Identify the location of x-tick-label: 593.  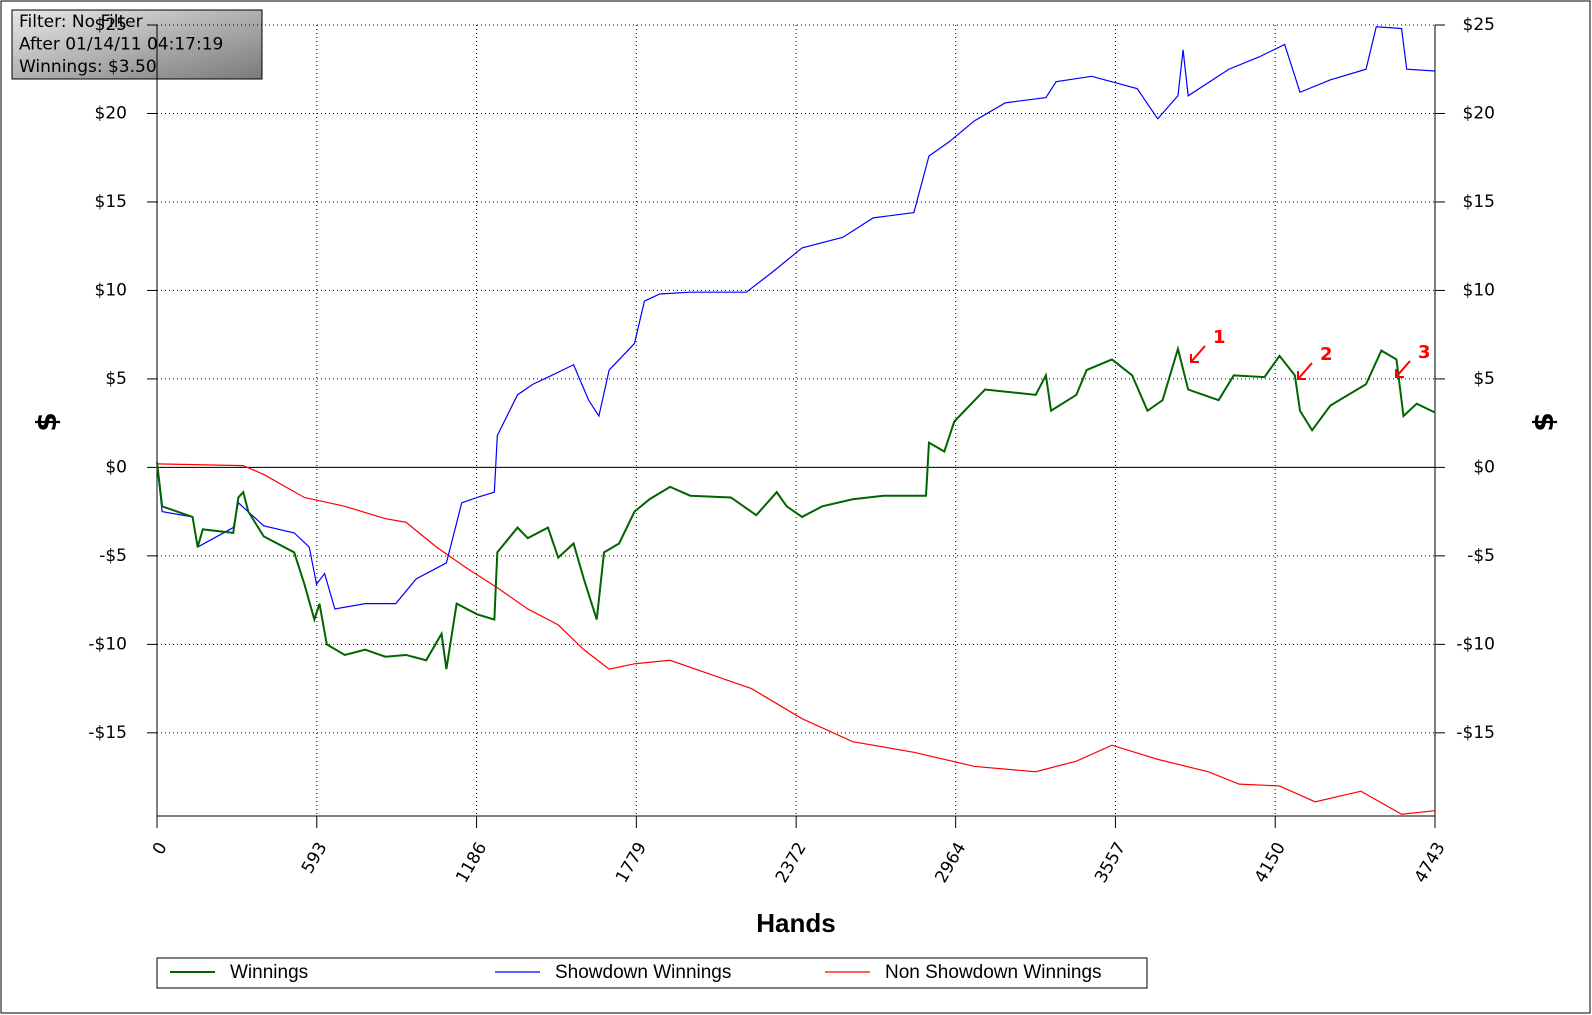
(315, 858).